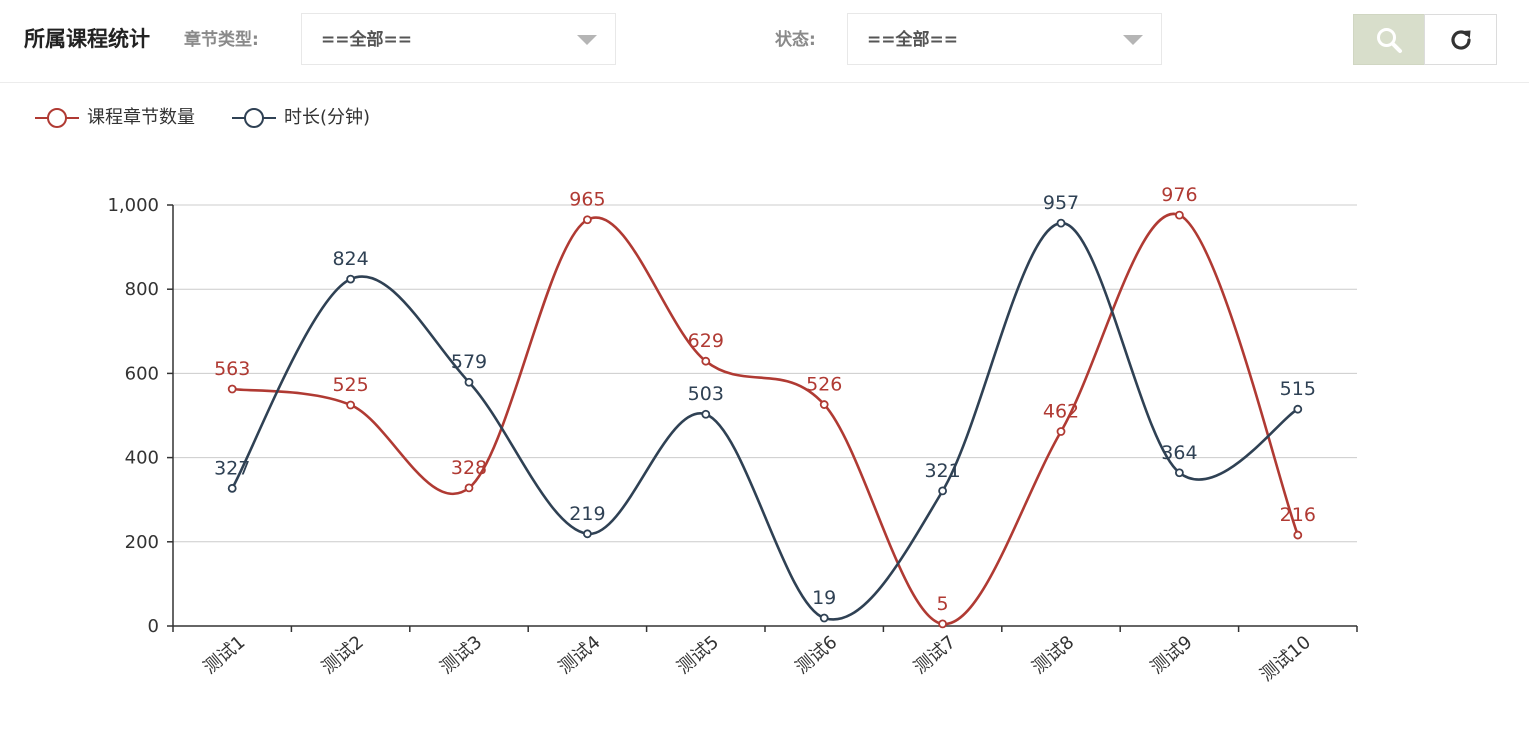 The height and width of the screenshot is (745, 1529). Describe the element at coordinates (817, 655) in the screenshot. I see `x-tick-label: 测试6` at that location.